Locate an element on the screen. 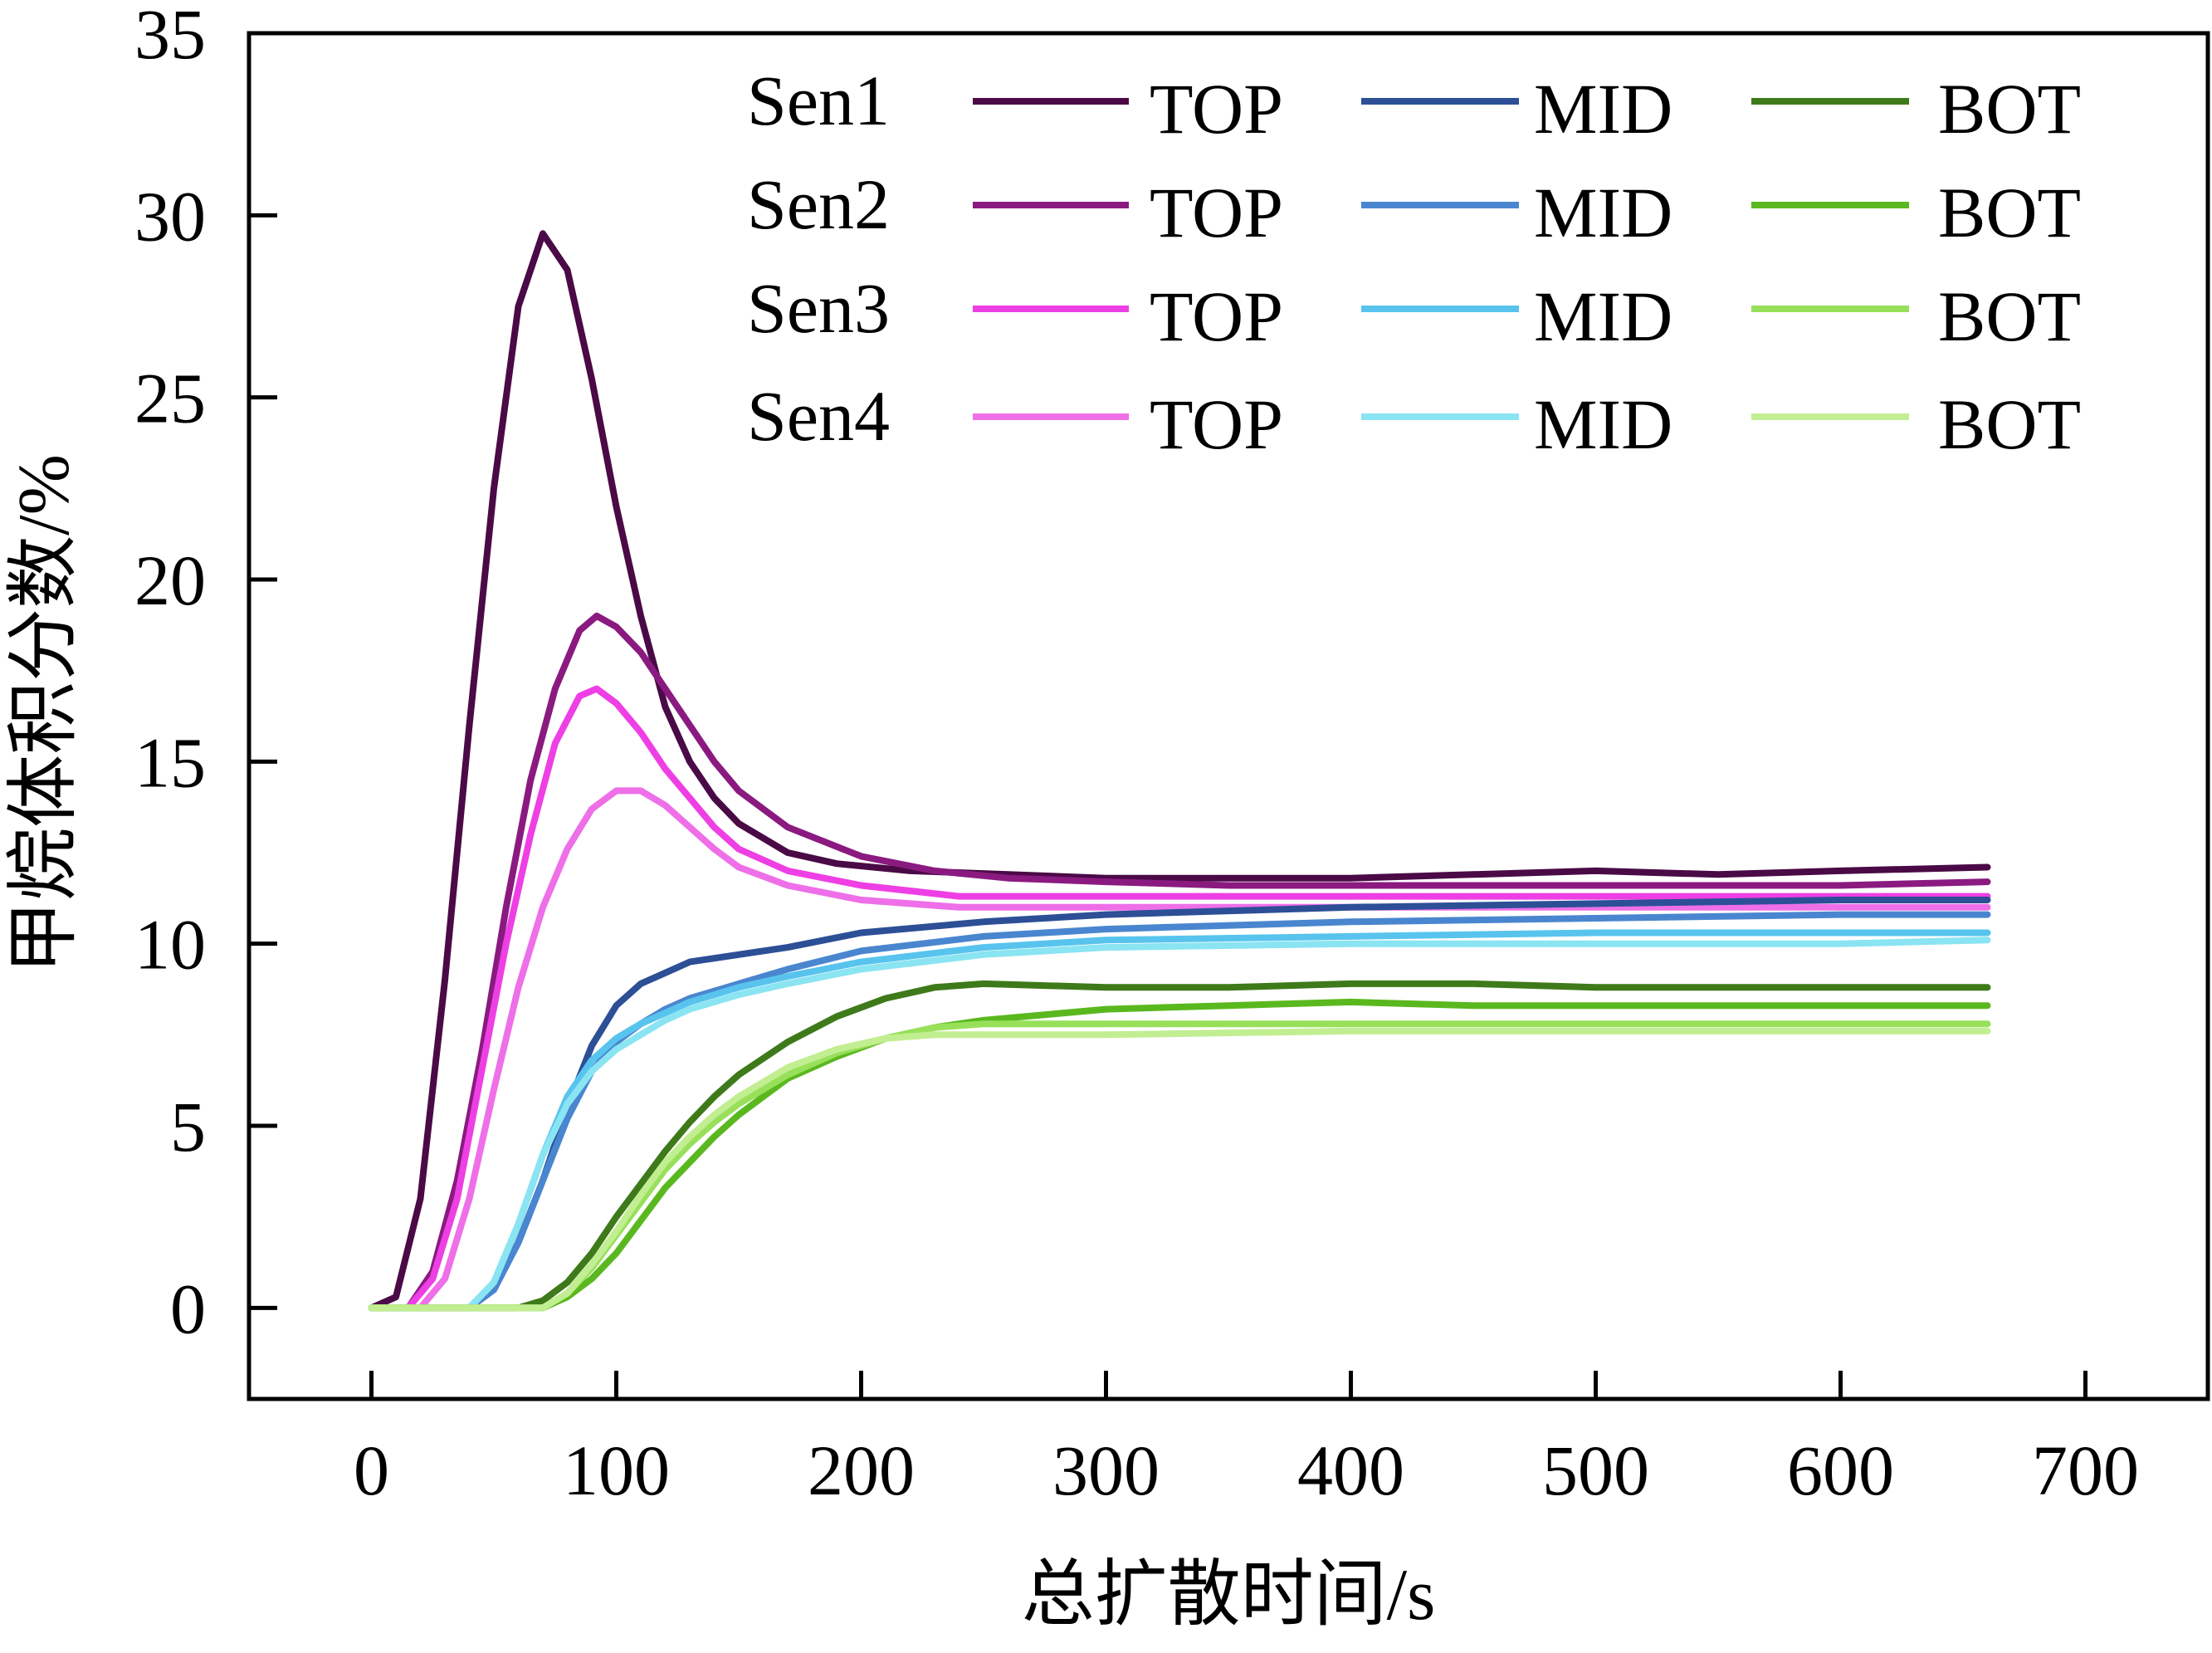 The image size is (2212, 1653). x-tick-label: 600 is located at coordinates (1840, 1470).